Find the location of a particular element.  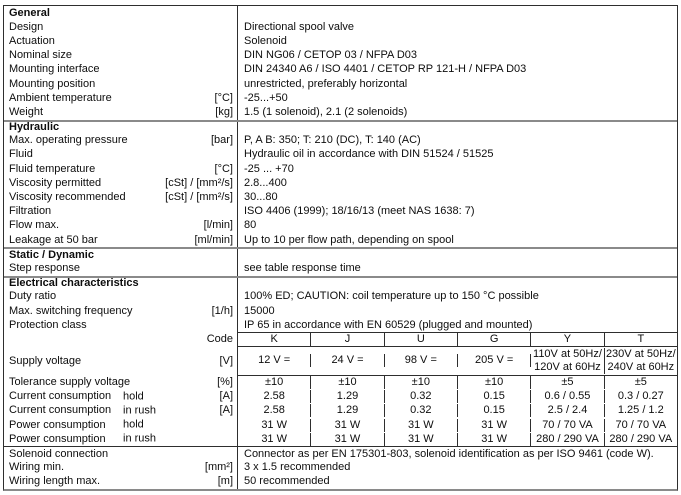

row-value: -25 ... +70 is located at coordinates (269, 168).